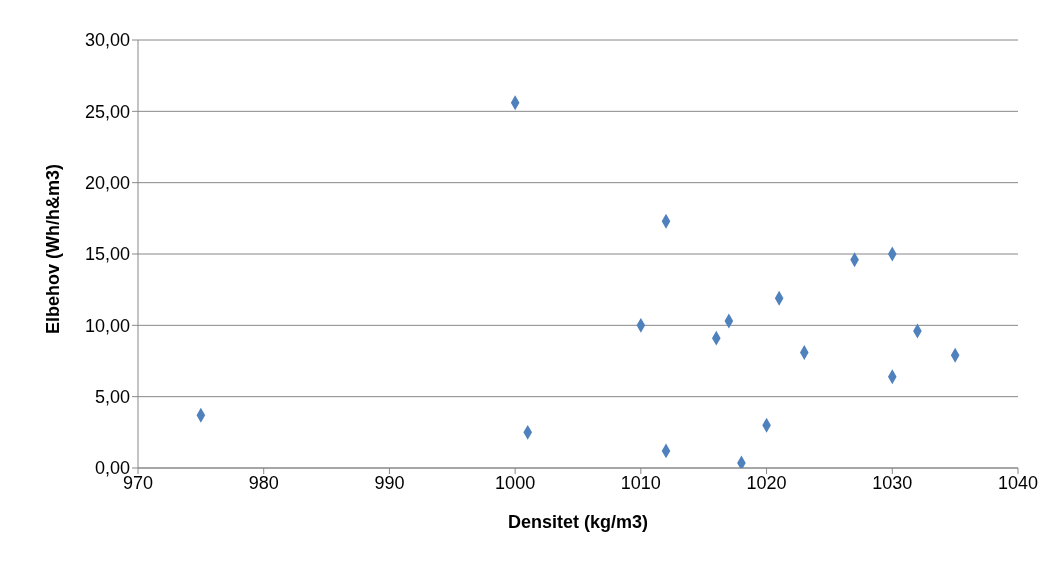  I want to click on x-tick-label: 980, so click(263, 482).